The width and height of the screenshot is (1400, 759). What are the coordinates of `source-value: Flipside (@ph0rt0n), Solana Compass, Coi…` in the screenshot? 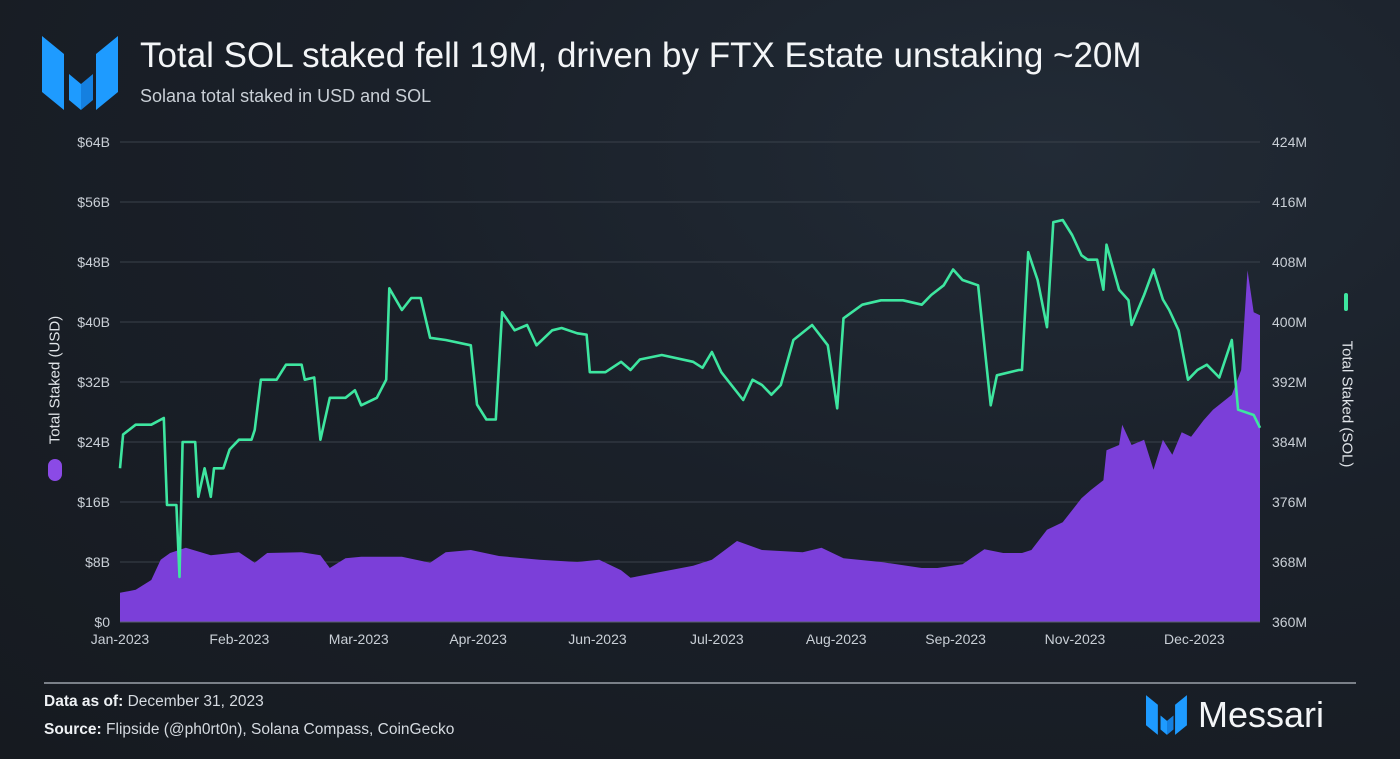 It's located at (280, 729).